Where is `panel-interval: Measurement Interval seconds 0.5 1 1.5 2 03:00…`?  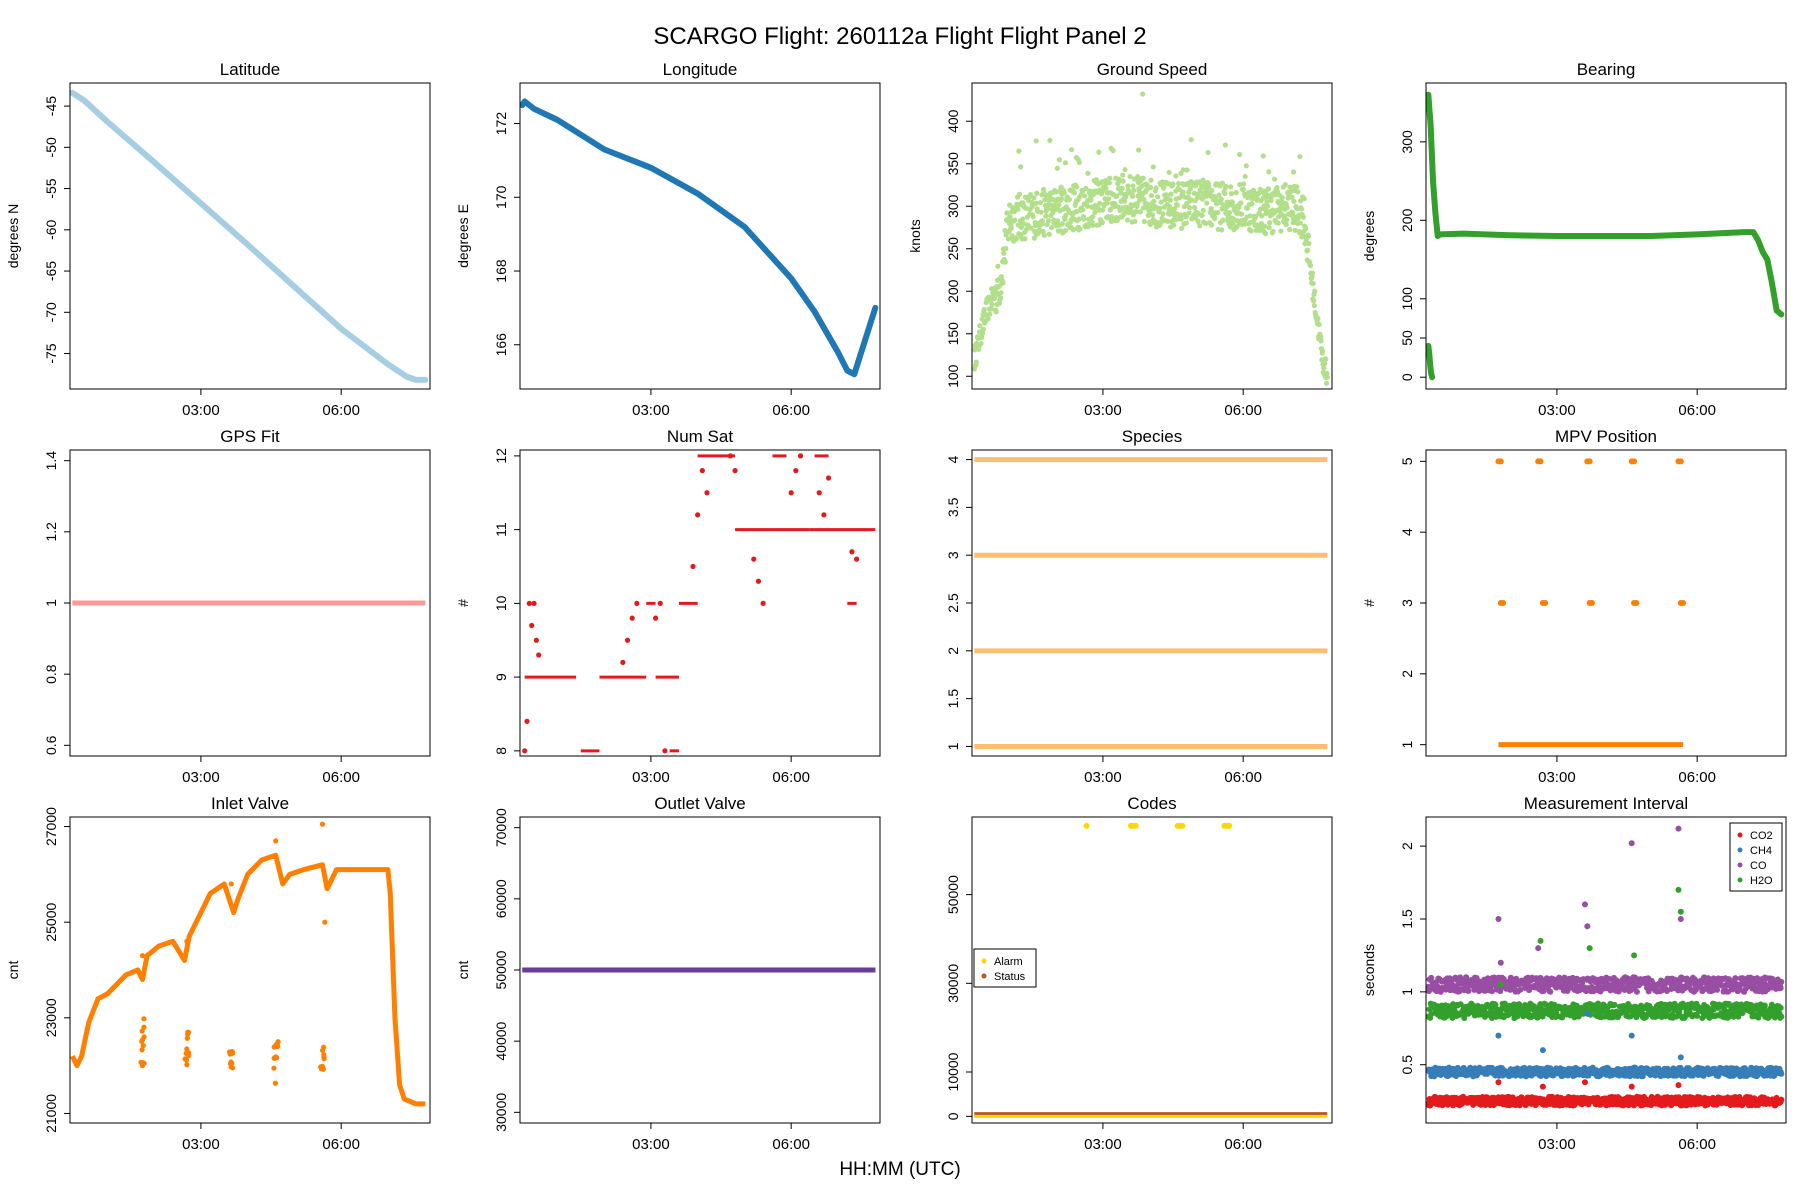
panel-interval: Measurement Interval seconds 0.5 1 1.5 2 03:00… is located at coordinates (1574, 973).